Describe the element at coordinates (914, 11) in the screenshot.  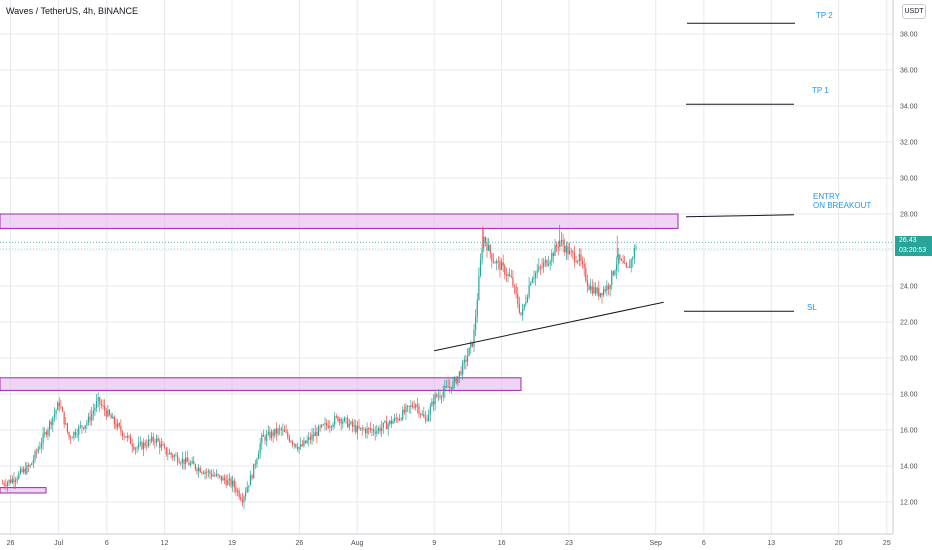
I see `currency-badge: USDT` at that location.